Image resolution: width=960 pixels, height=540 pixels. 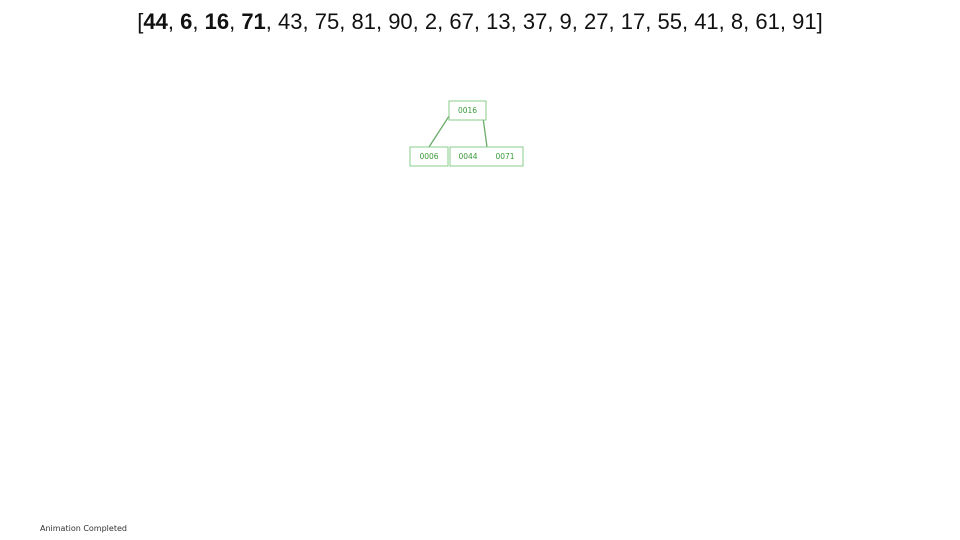 I want to click on inserted-value: 71, so click(x=253, y=21).